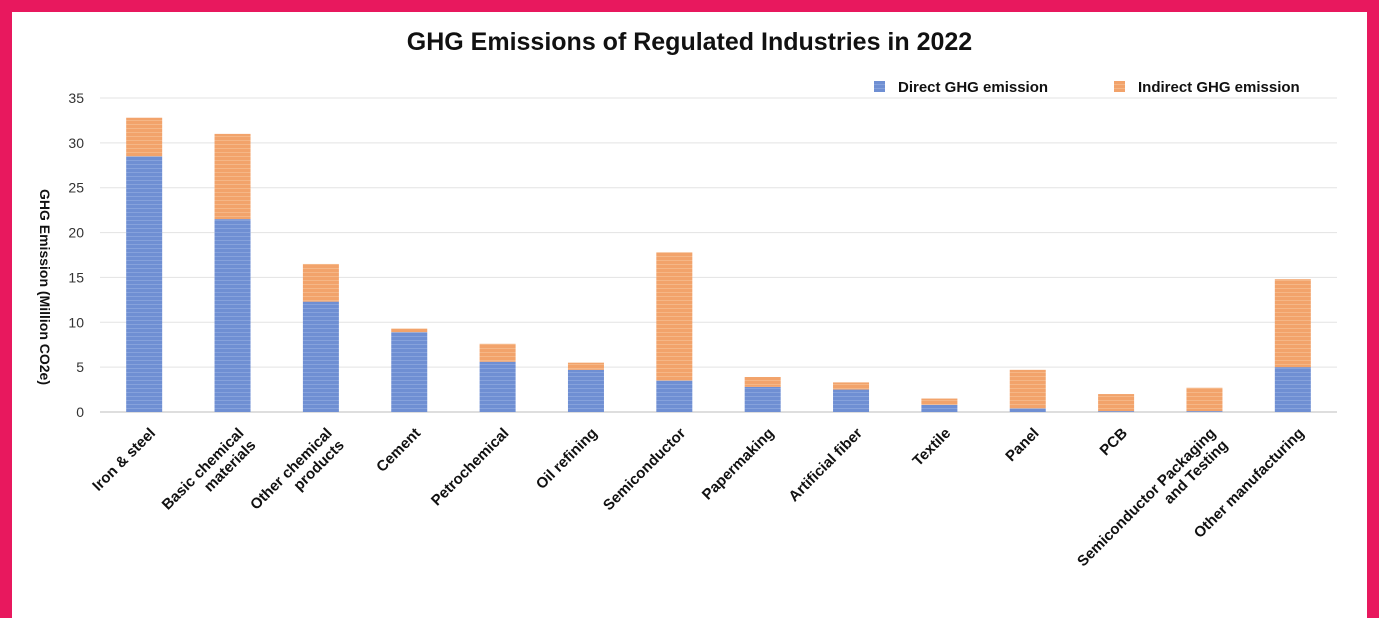  I want to click on x-tick-label: Cement, so click(398, 450).